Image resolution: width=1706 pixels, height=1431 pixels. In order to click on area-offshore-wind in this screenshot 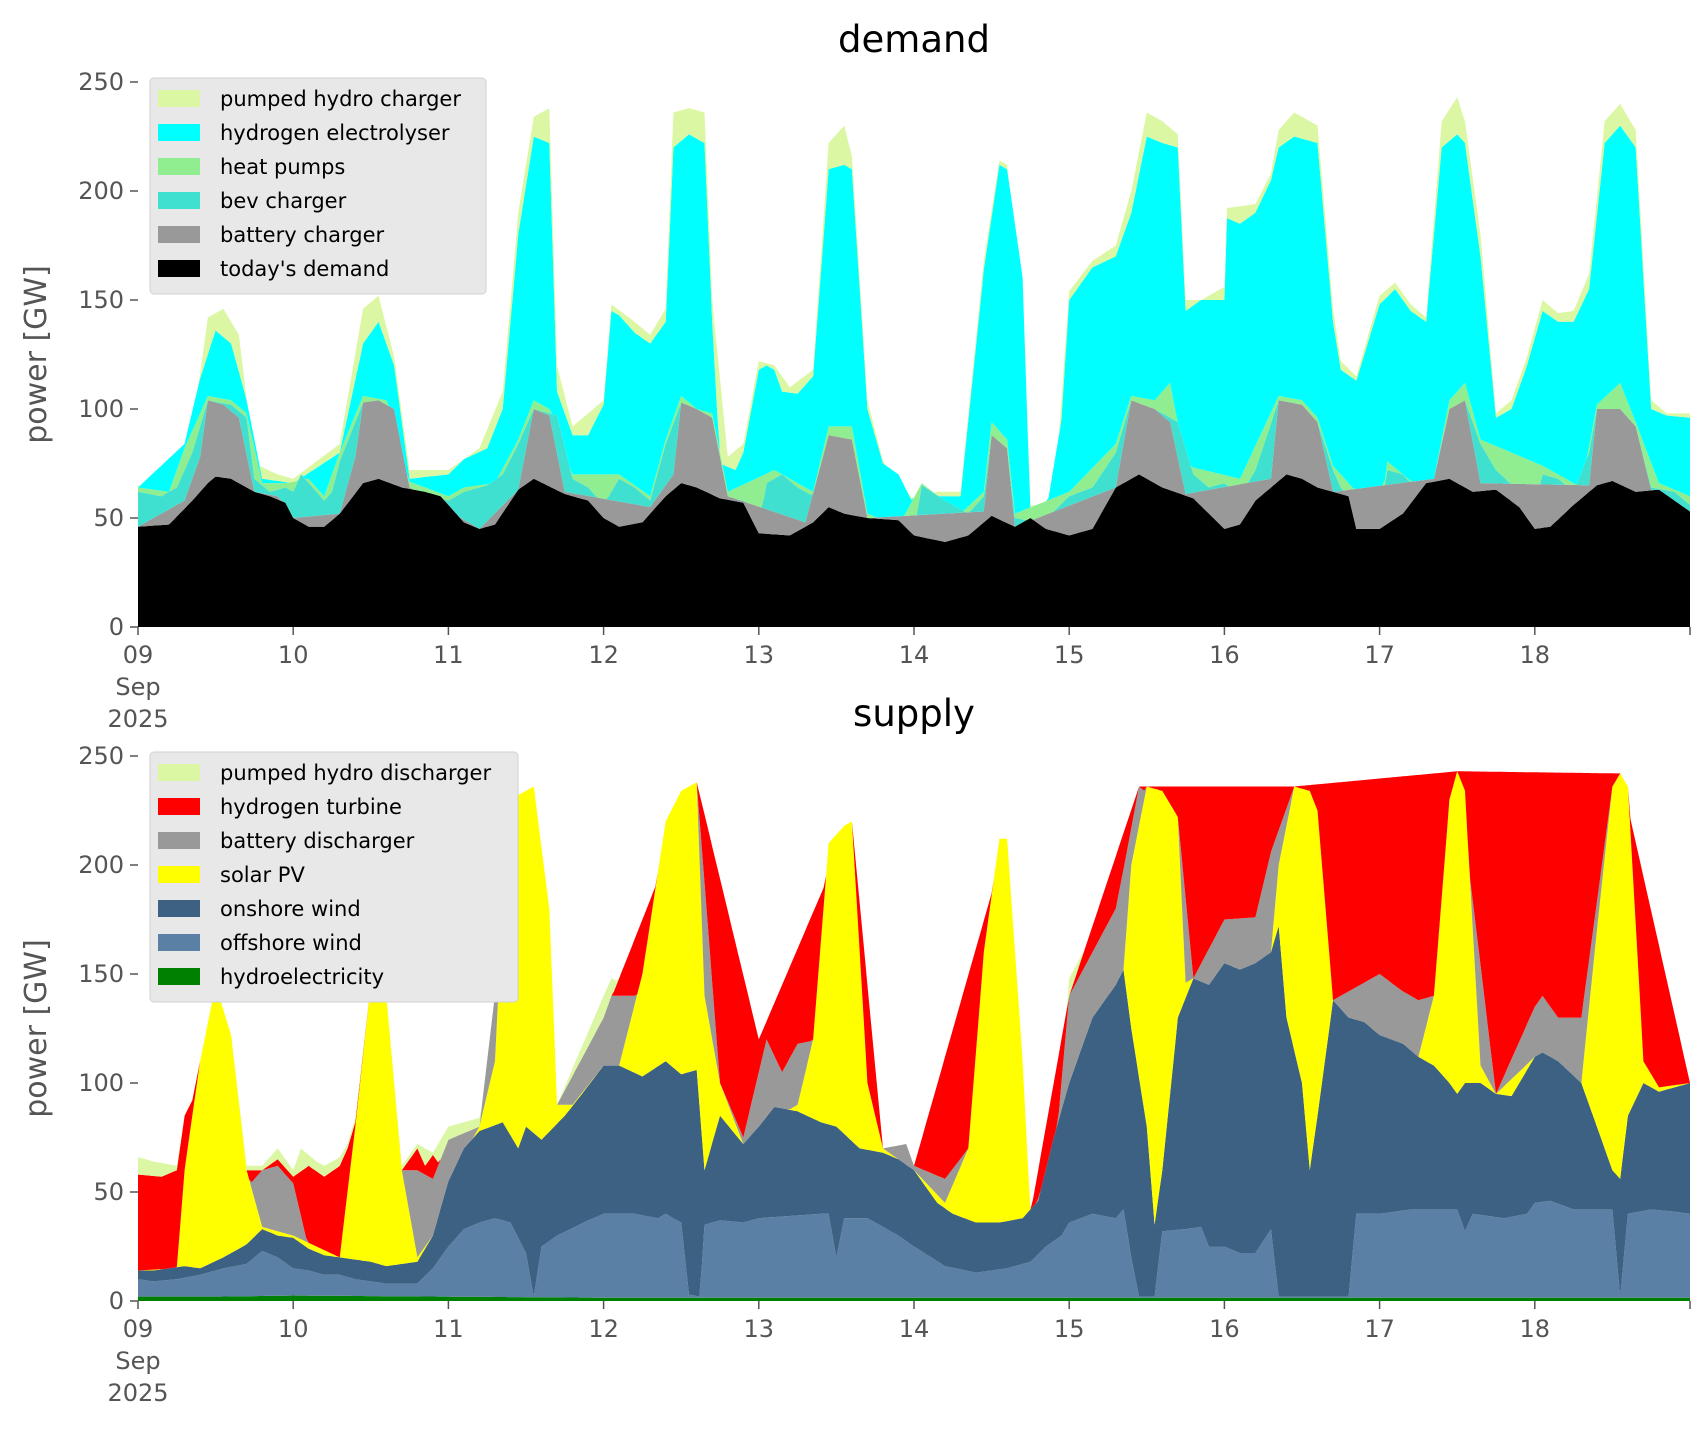, I will do `click(914, 1249)`.